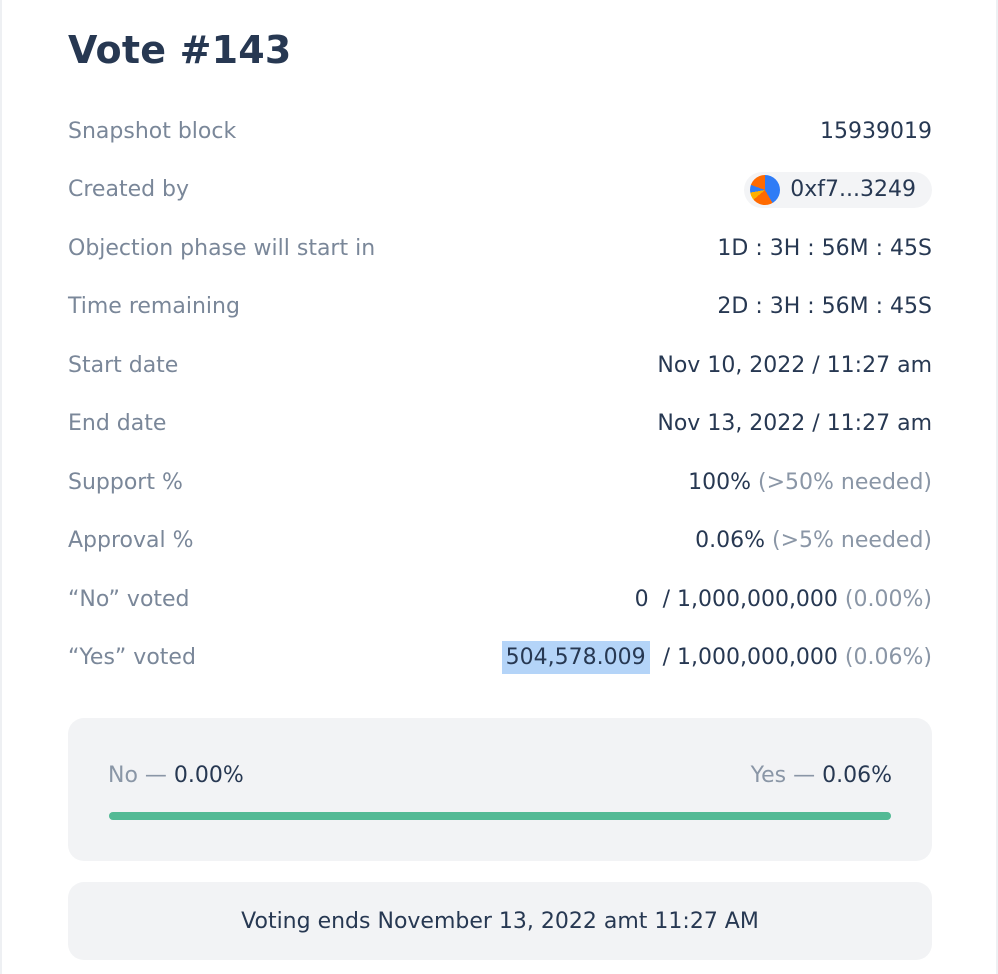 The image size is (998, 974). I want to click on creator-address-link: 0xf7...3249, so click(838, 189).